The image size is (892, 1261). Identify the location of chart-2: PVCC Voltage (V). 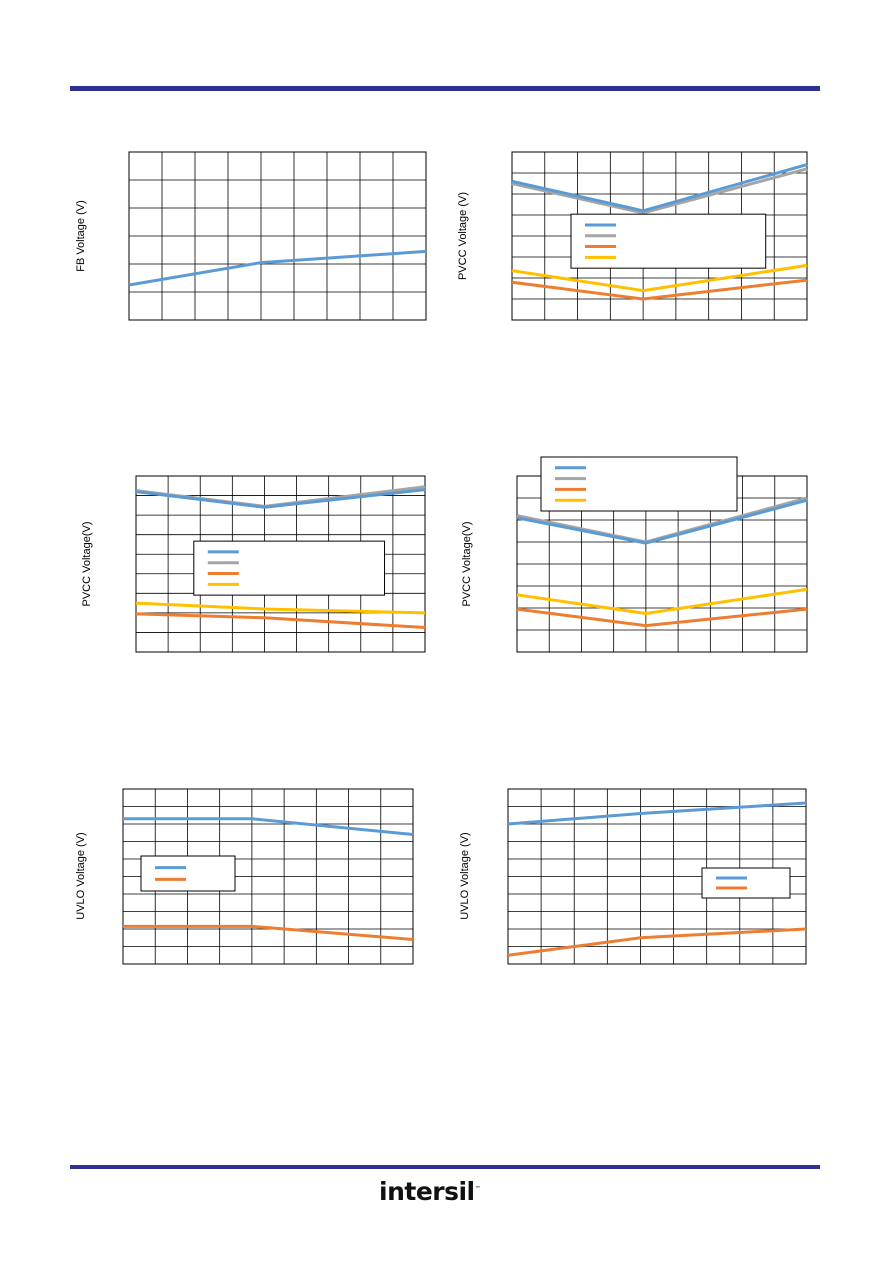
(632, 236).